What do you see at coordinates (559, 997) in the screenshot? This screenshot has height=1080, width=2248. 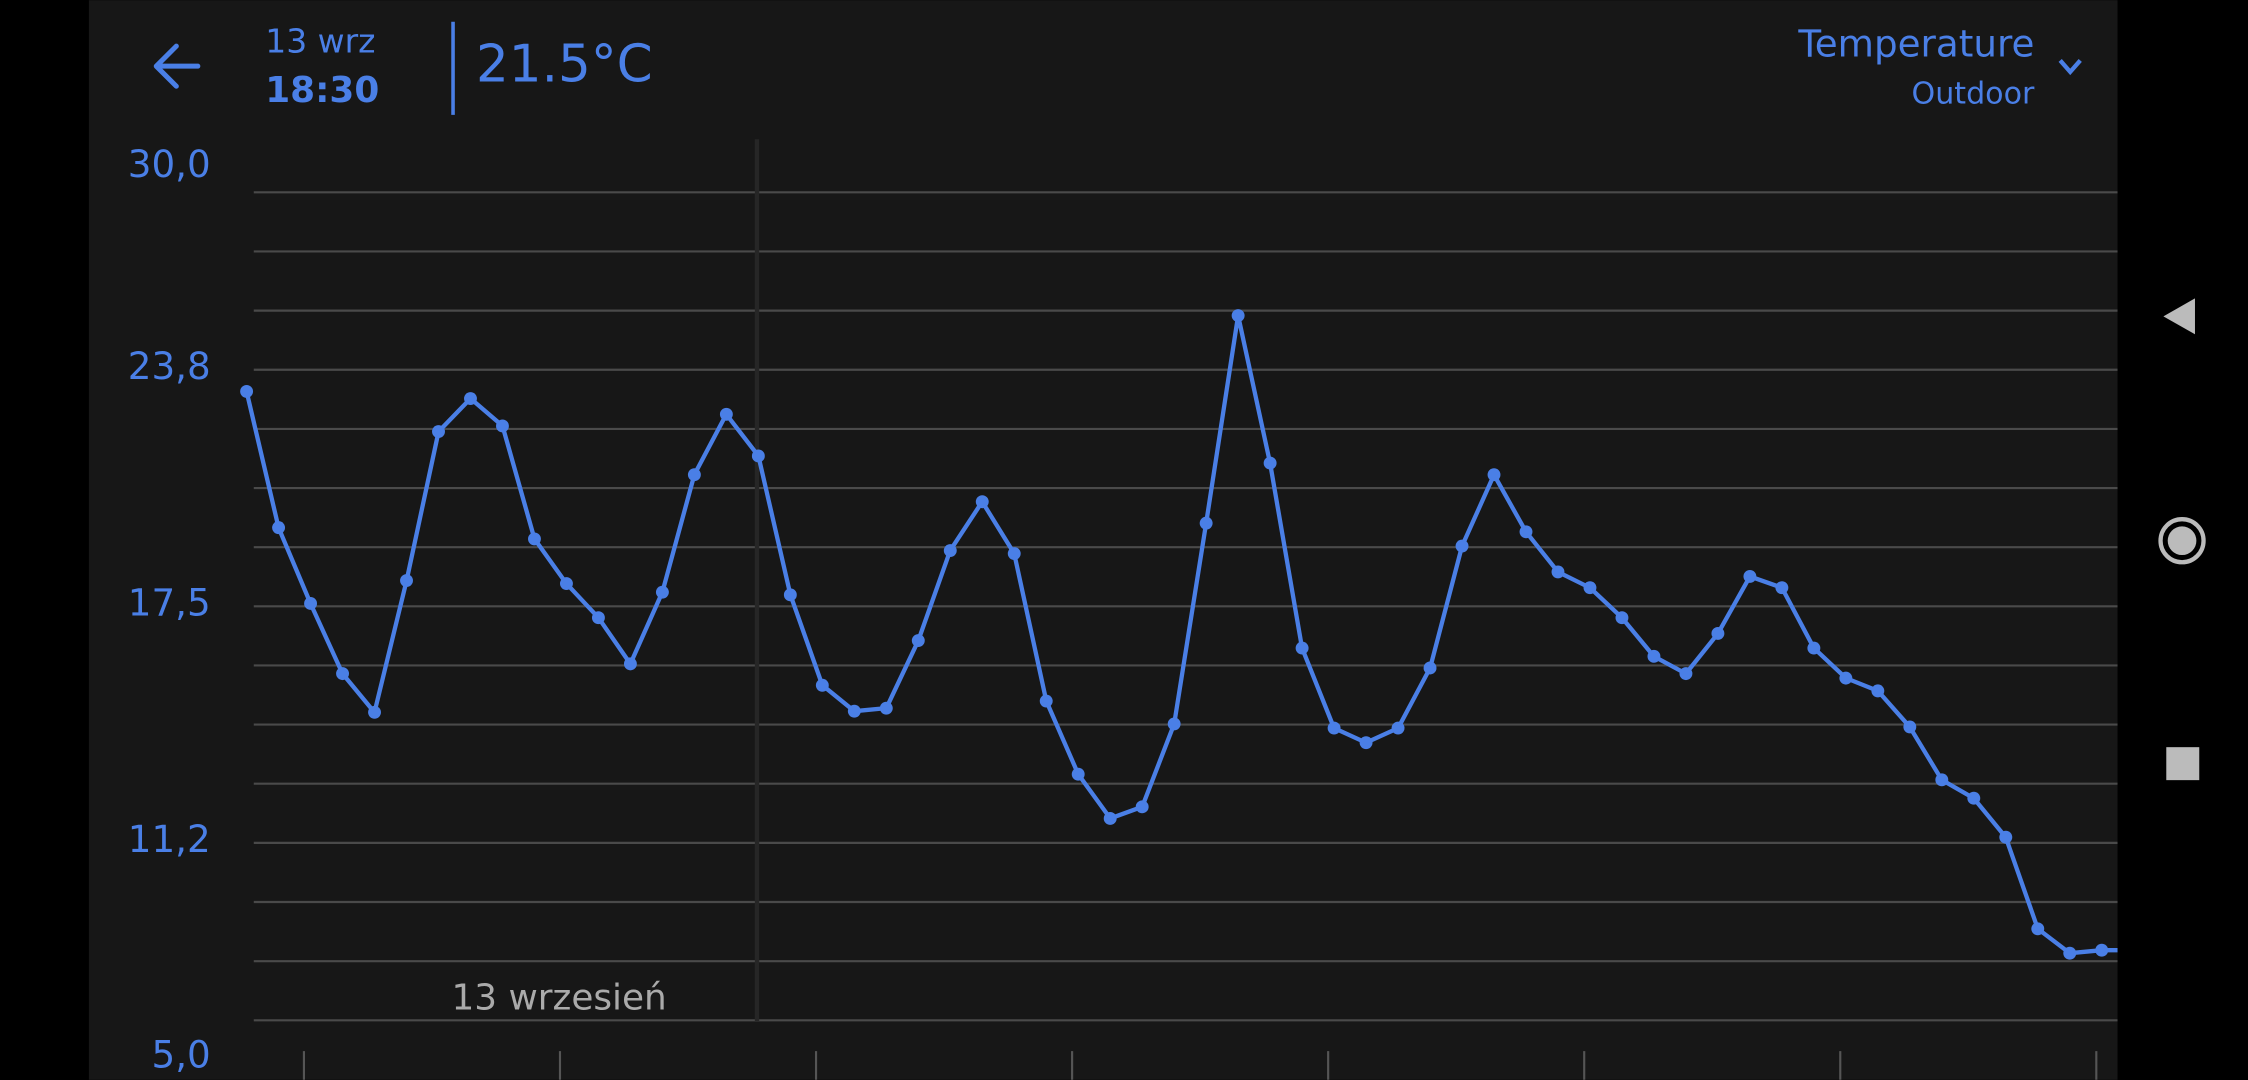 I see `annotation: 13 wrzesień` at bounding box center [559, 997].